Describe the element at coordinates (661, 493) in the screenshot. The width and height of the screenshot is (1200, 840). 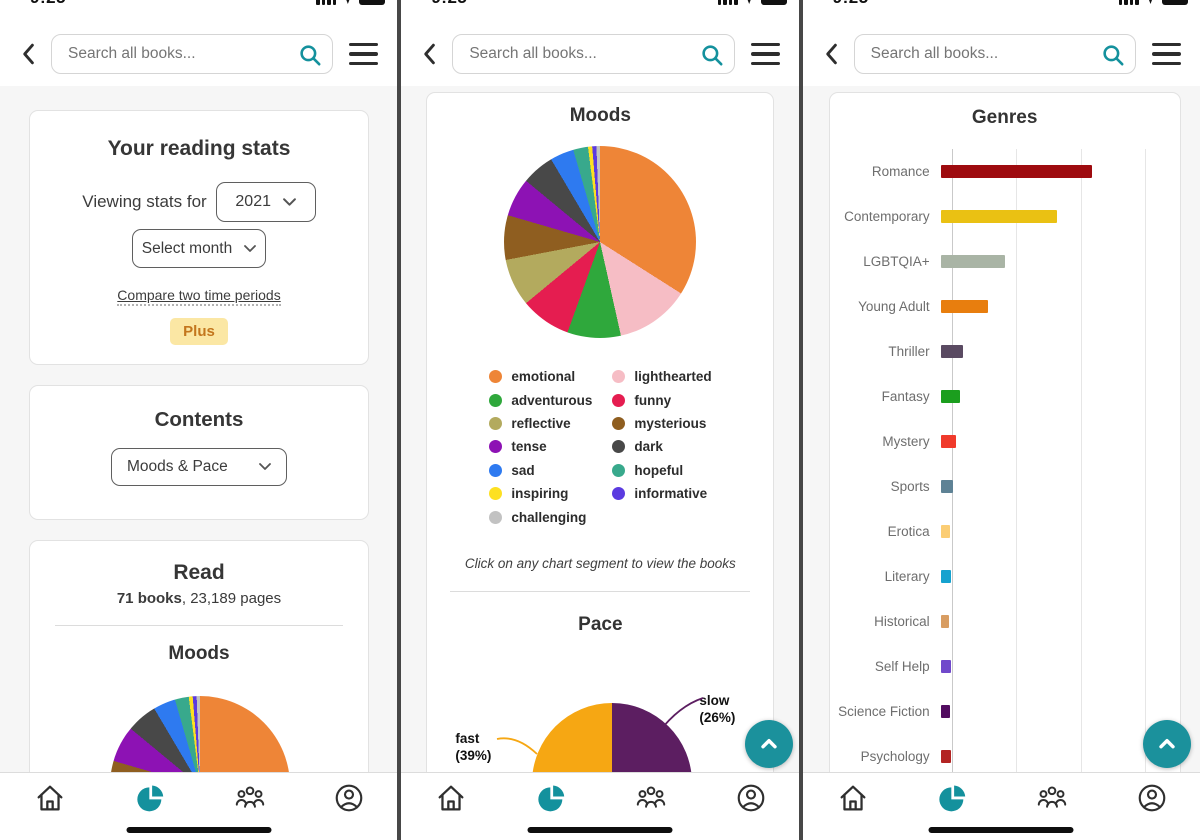
I see `legend-item: informative` at that location.